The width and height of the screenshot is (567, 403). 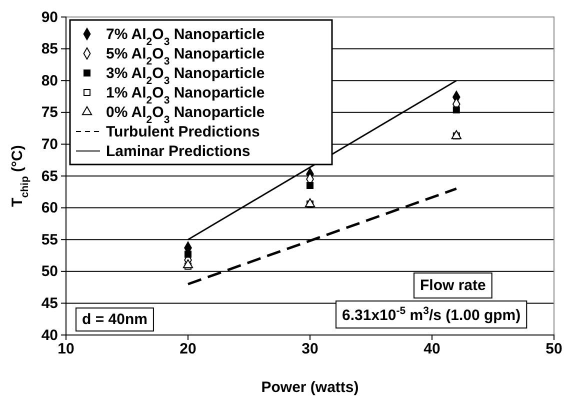 I want to click on x-tick-label: 40, so click(x=432, y=349).